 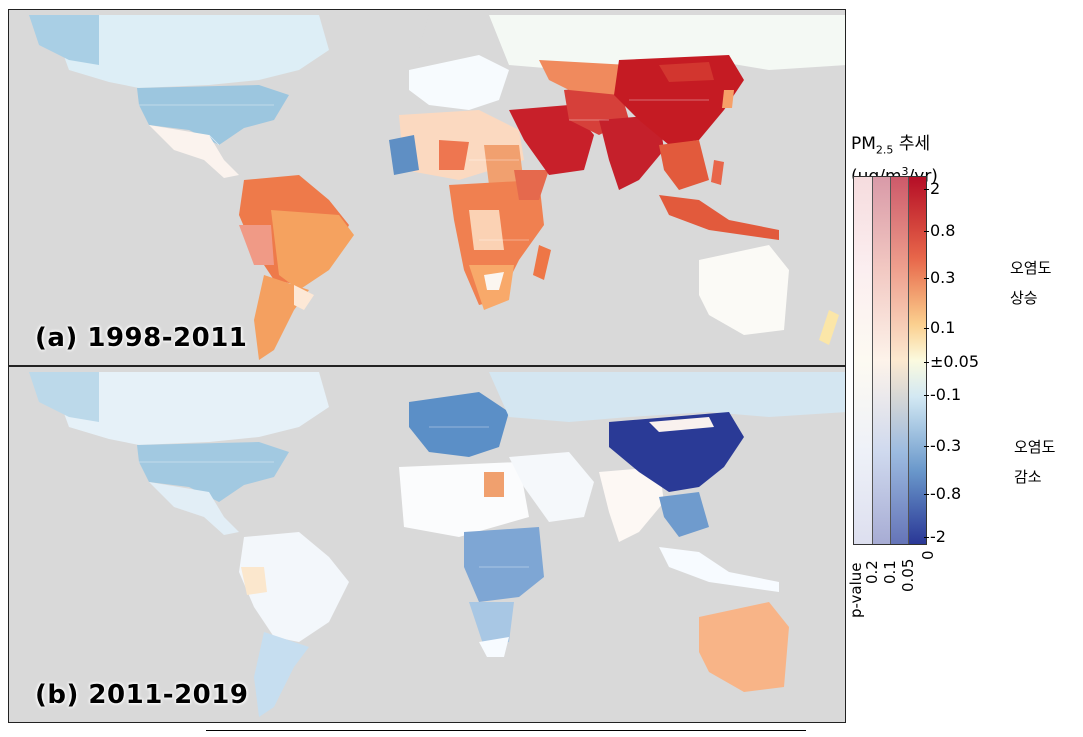 What do you see at coordinates (542, 262) in the screenshot?
I see `region-madagascar` at bounding box center [542, 262].